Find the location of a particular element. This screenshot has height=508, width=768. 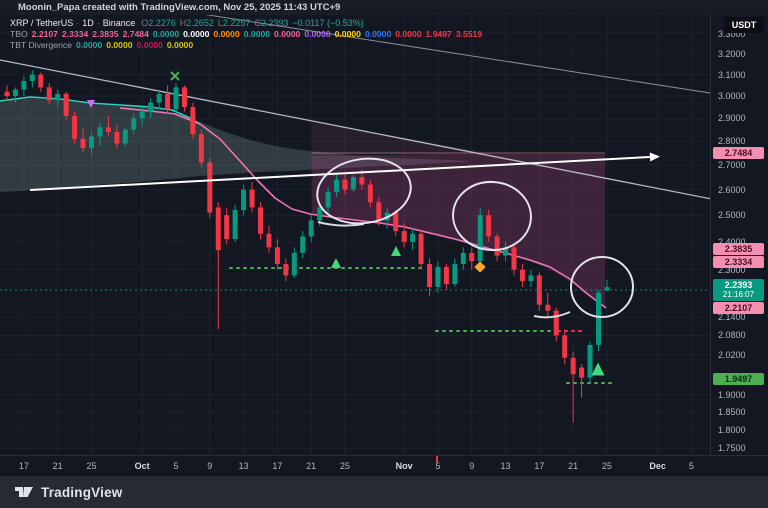

ohlc-key: L is located at coordinates (220, 23).